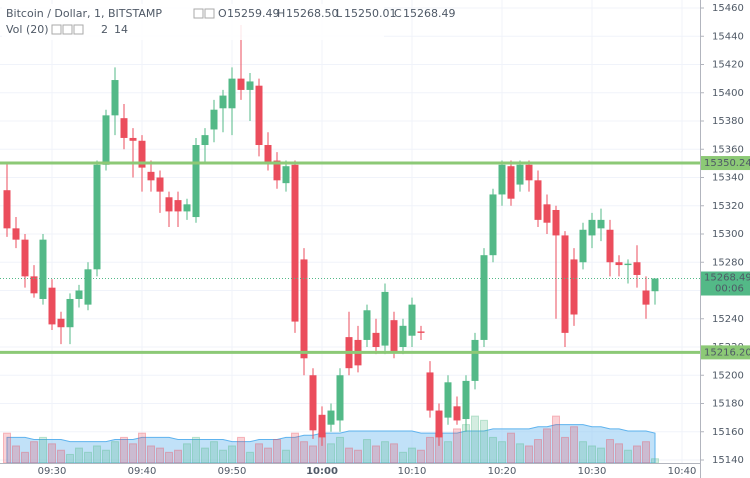  What do you see at coordinates (84, 13) in the screenshot?
I see `title: Bitcoin / Dollar, 1, BITSTAMP` at bounding box center [84, 13].